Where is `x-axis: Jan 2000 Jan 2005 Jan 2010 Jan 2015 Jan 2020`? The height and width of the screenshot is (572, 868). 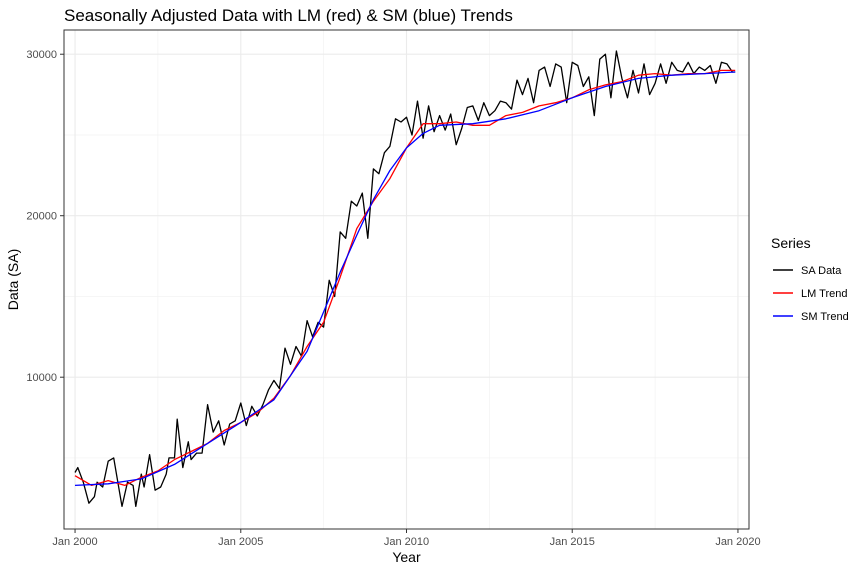 x-axis: Jan 2000 Jan 2005 Jan 2010 Jan 2015 Jan 2020 is located at coordinates (406, 538).